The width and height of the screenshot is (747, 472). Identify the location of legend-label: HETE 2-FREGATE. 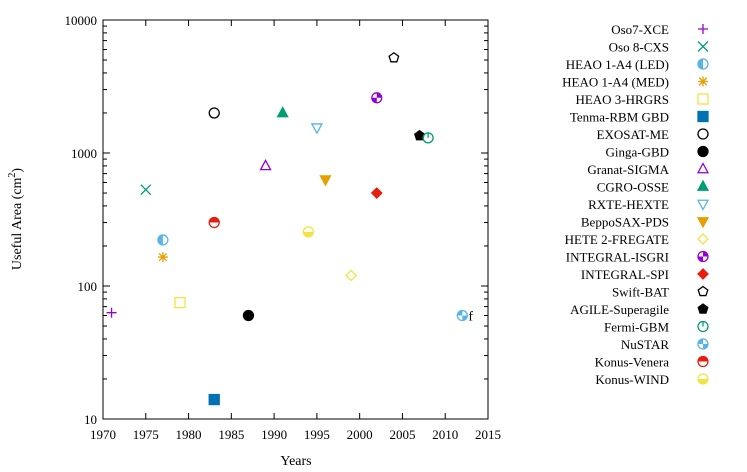
(617, 239).